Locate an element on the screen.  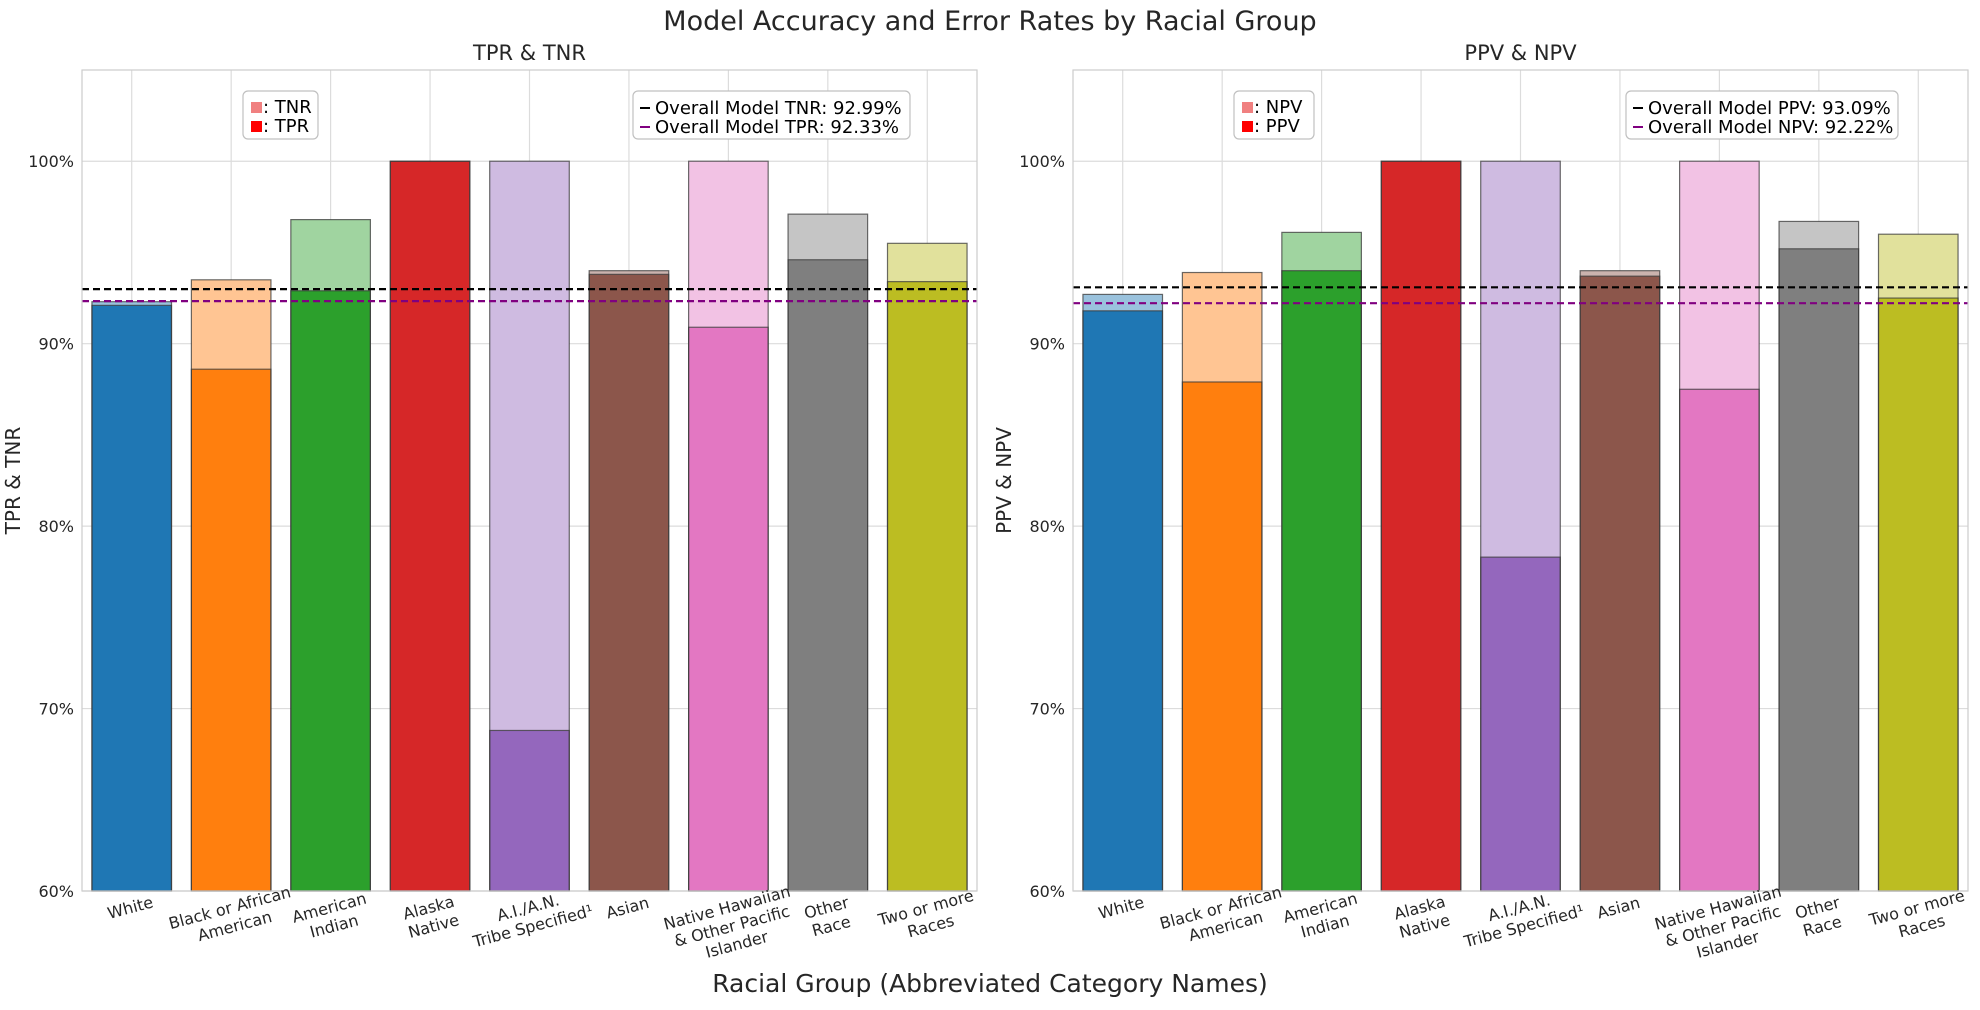
series-legend: : NPV: PPV is located at coordinates (1274, 115).